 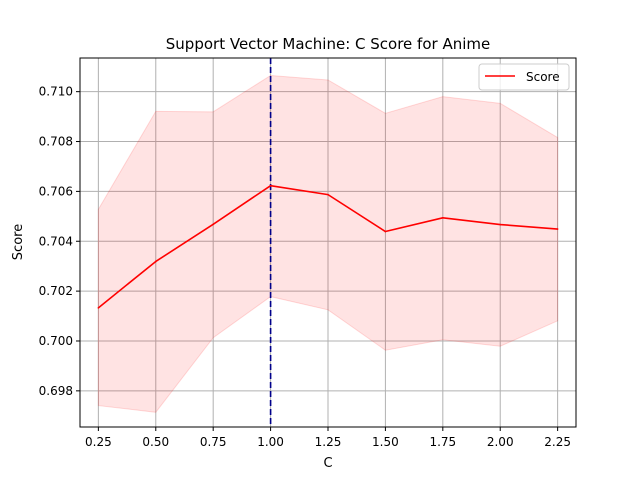 I want to click on x-axis: 0.25 0.50 0.75 1.00 1.25 1.50 1.75 2.00 2.25, so click(x=328, y=438).